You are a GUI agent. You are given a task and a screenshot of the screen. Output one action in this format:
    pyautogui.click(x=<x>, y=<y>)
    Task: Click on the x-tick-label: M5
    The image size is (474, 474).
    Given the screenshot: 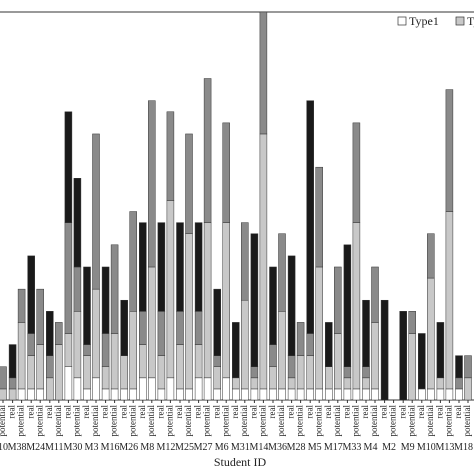 What is the action you would take?
    pyautogui.click(x=315, y=447)
    